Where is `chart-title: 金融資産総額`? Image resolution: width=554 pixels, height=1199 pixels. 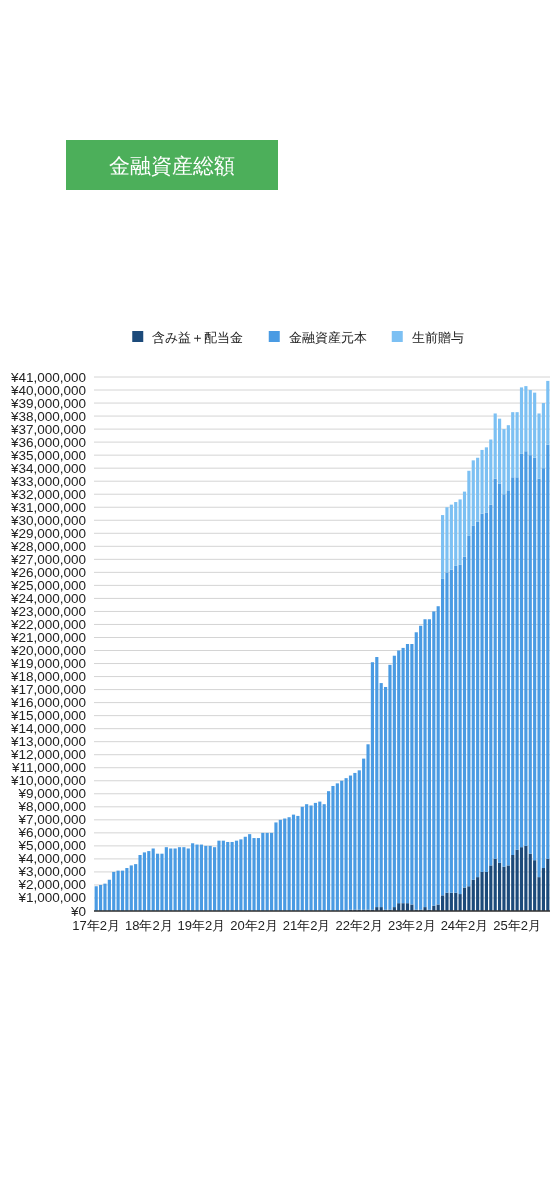
chart-title: 金融資産総額 is located at coordinates (172, 165).